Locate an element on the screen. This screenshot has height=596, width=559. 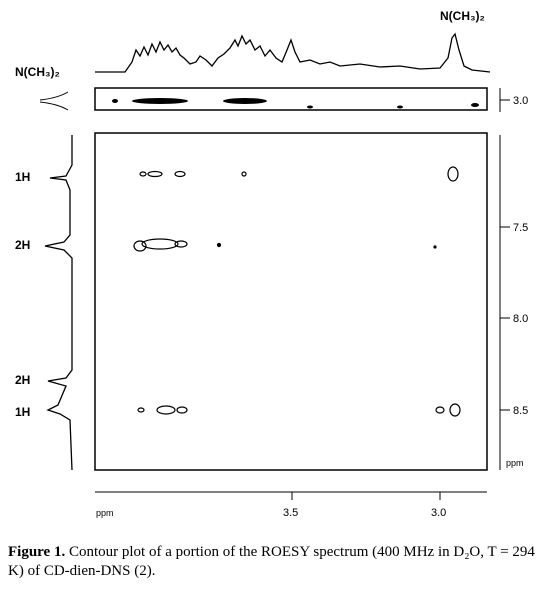
x-unit: ppm is located at coordinates (105, 513).